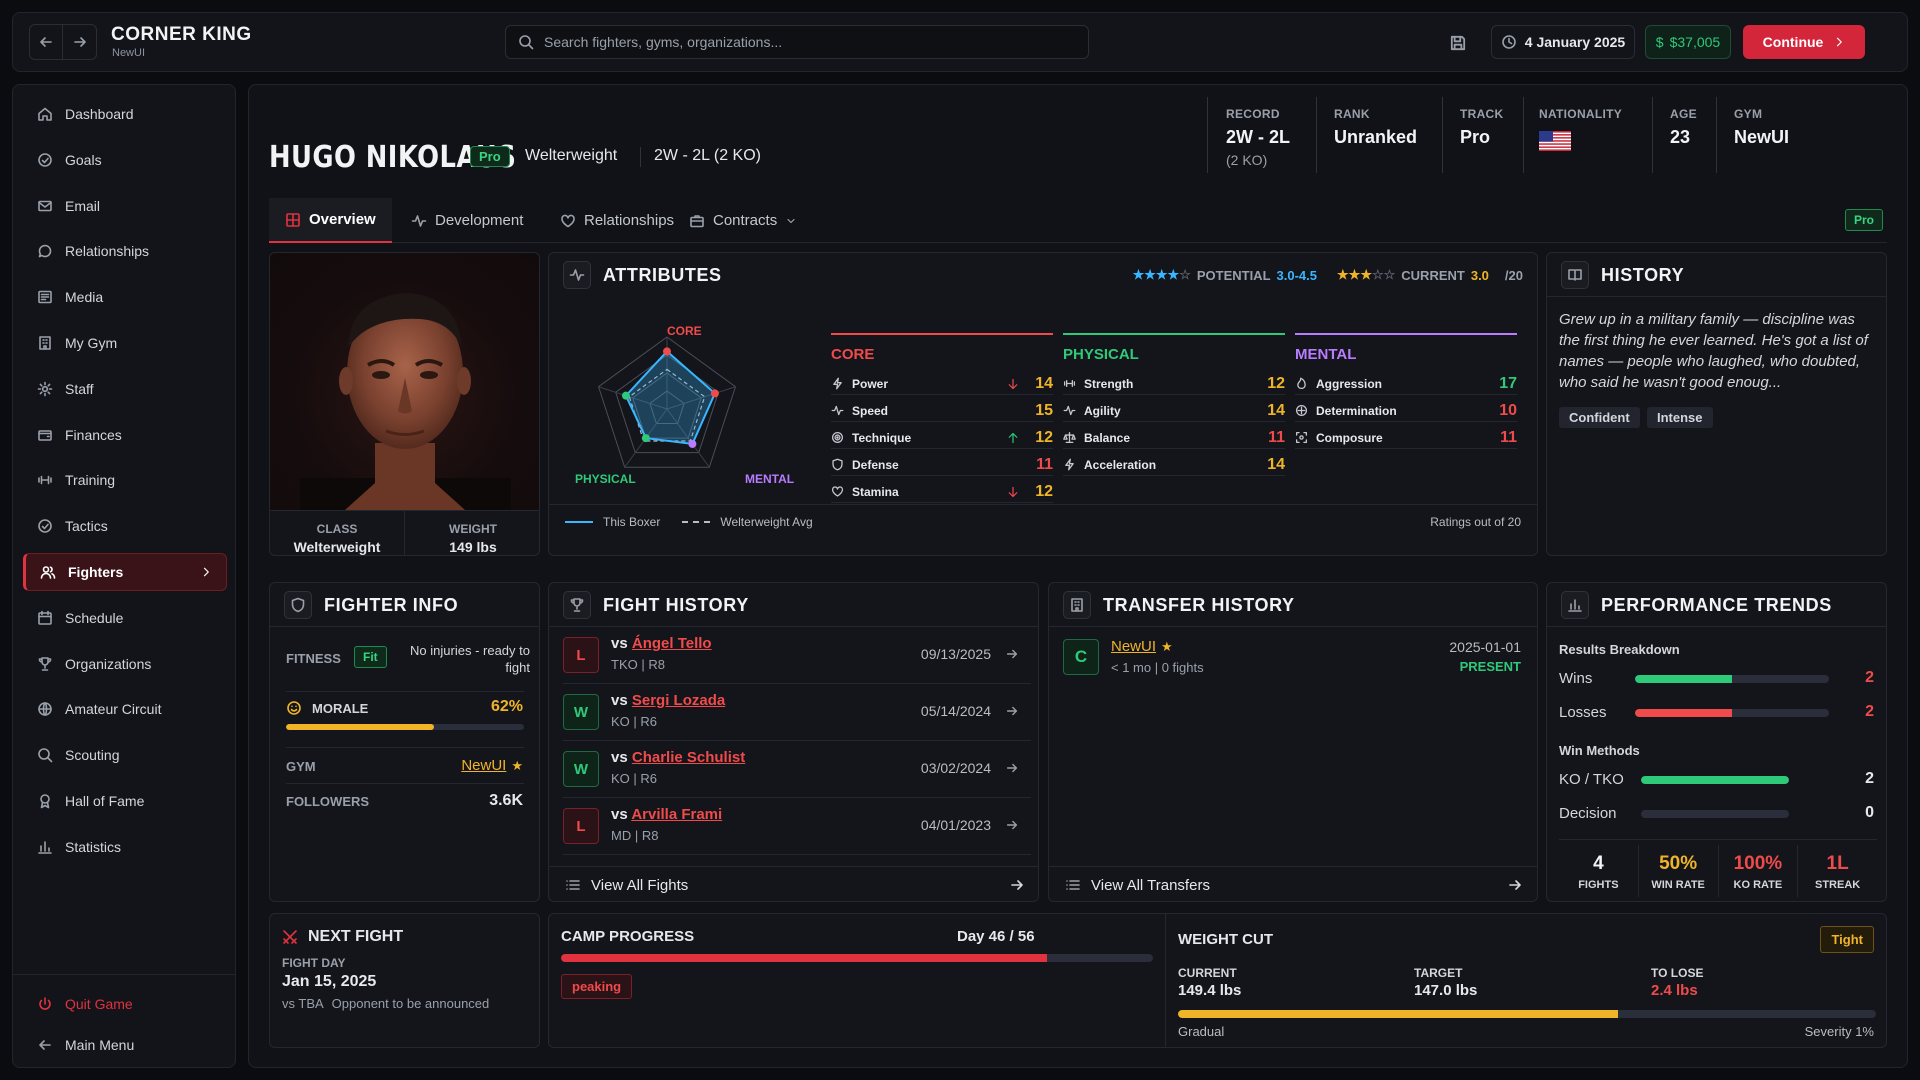 This screenshot has height=1080, width=1920. What do you see at coordinates (83, 205) in the screenshot?
I see `sidebar-item-label: Email` at bounding box center [83, 205].